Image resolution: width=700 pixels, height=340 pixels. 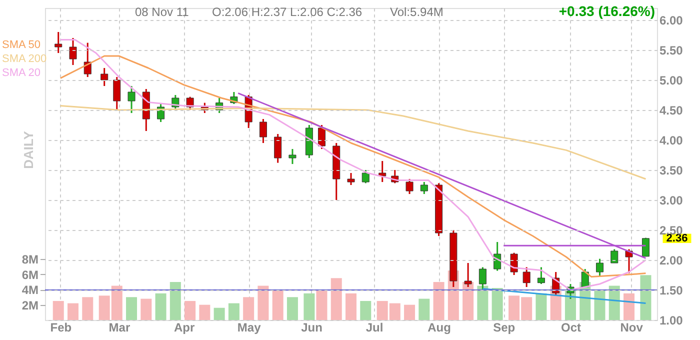 What do you see at coordinates (504, 327) in the screenshot?
I see `x-tick-label: Sep` at bounding box center [504, 327].